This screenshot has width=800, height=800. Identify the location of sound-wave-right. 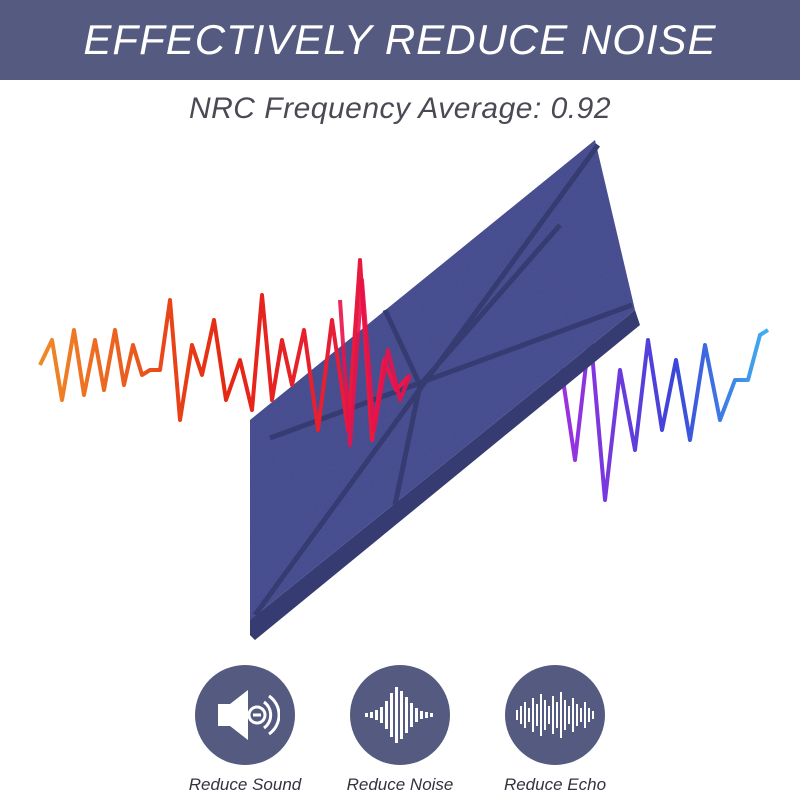
(664, 415).